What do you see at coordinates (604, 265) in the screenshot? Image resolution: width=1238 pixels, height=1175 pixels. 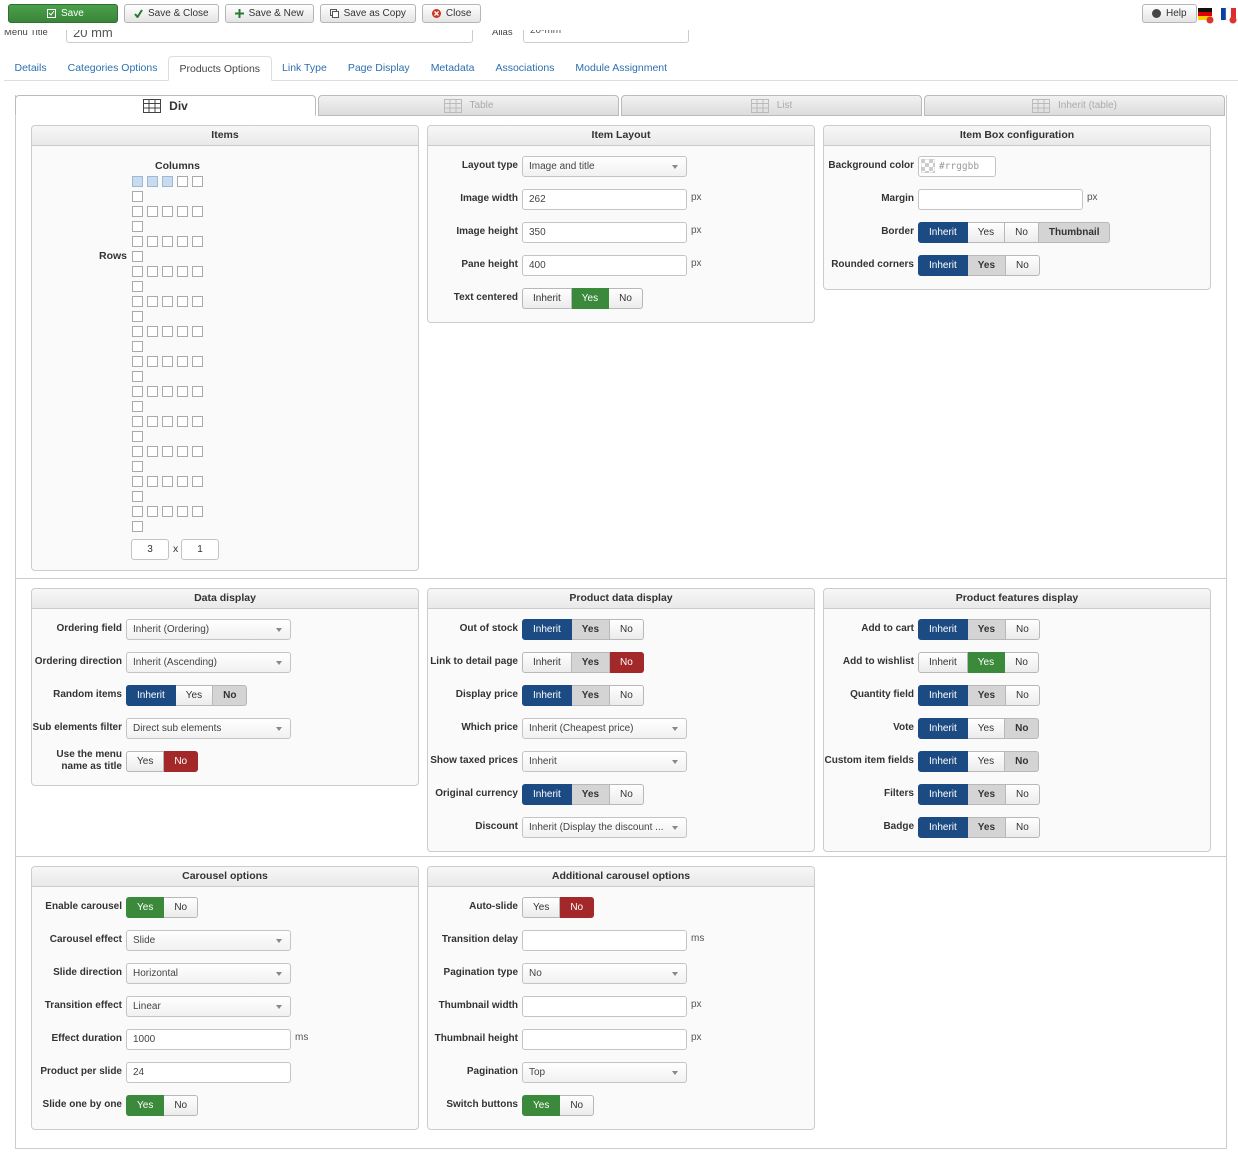 I see `text-input: 400` at bounding box center [604, 265].